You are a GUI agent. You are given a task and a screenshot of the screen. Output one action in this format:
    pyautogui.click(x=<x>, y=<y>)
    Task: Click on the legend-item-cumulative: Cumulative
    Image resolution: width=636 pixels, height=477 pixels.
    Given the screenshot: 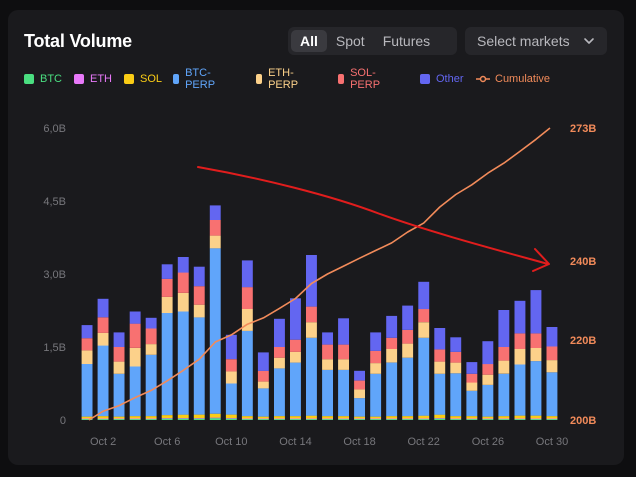 What is the action you would take?
    pyautogui.click(x=513, y=79)
    